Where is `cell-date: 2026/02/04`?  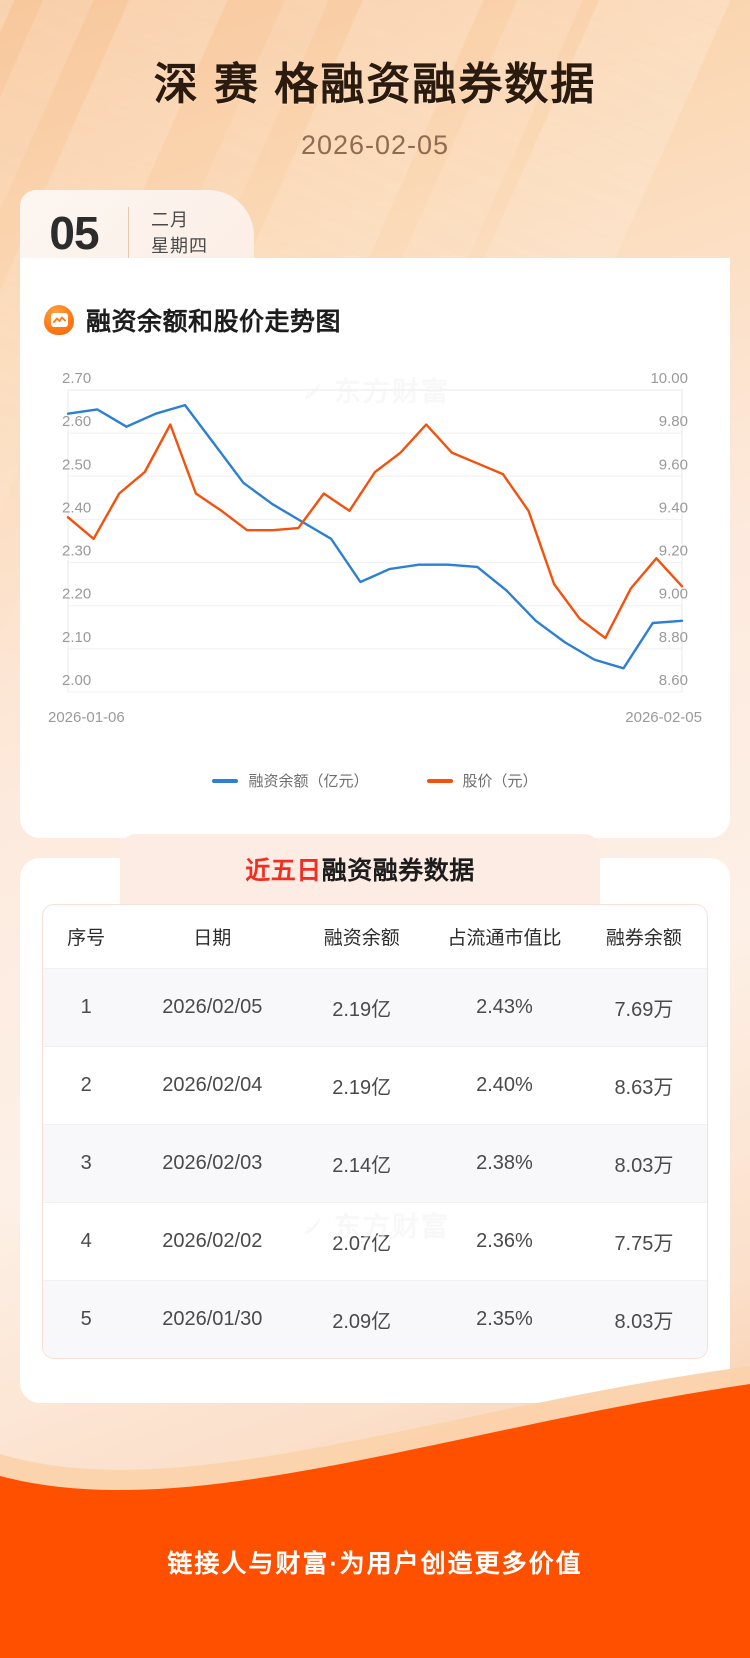 cell-date: 2026/02/04 is located at coordinates (212, 1085).